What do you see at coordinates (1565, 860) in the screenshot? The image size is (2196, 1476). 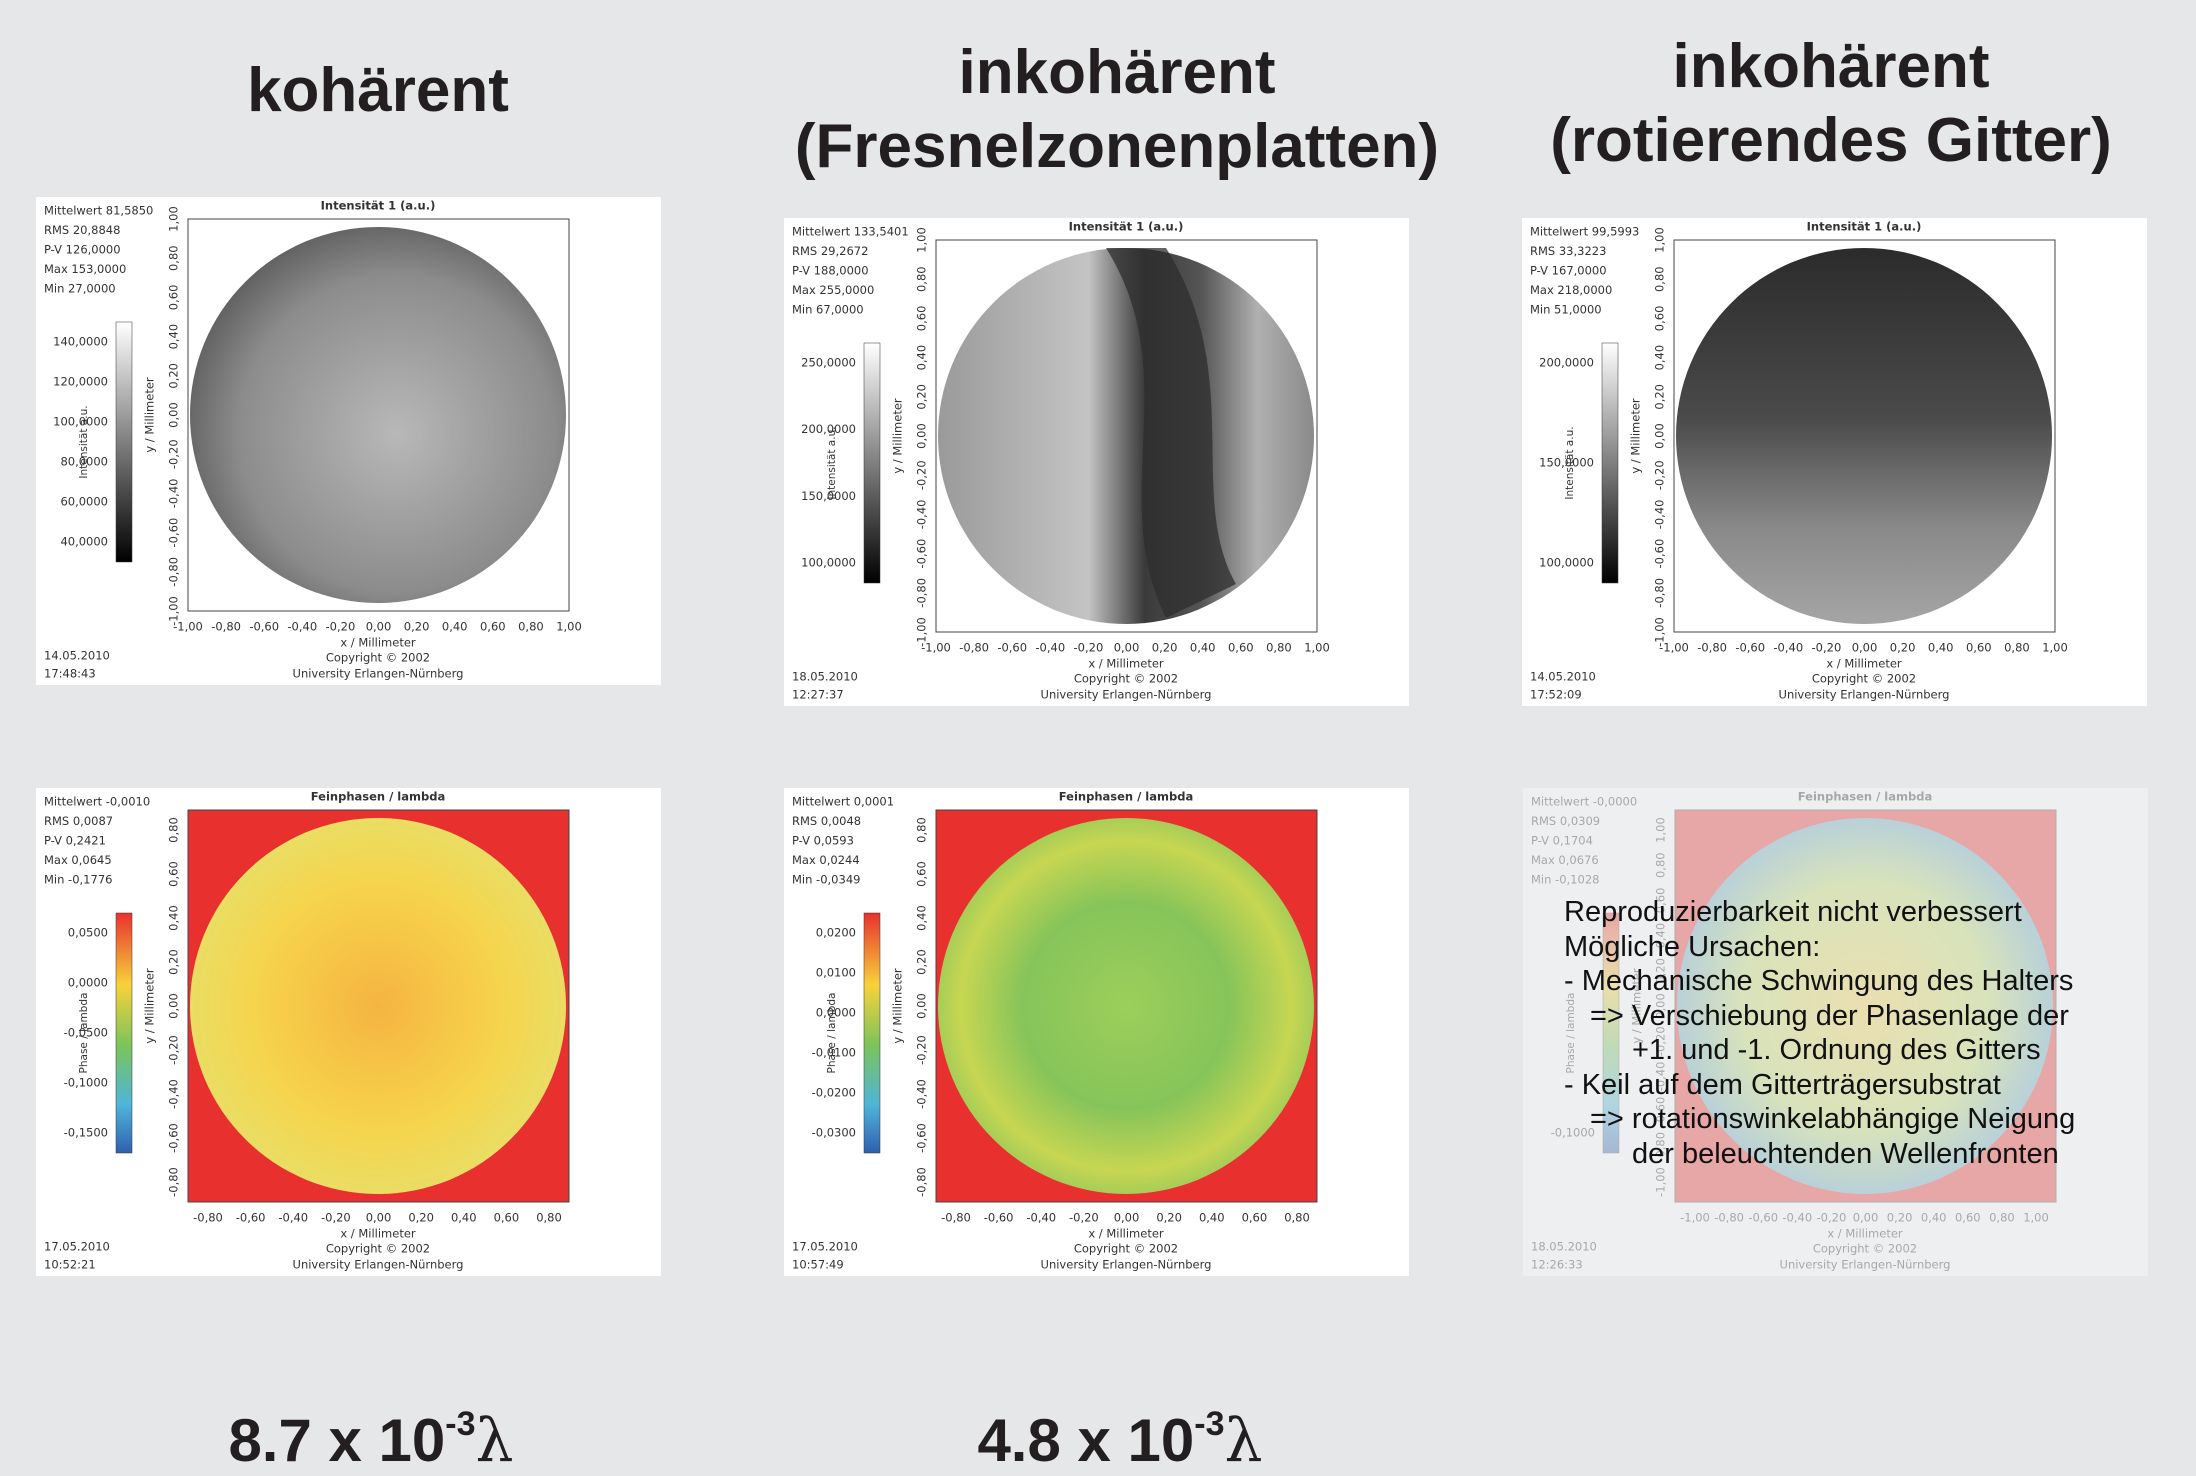 I see `stat: Max 0,0676` at bounding box center [1565, 860].